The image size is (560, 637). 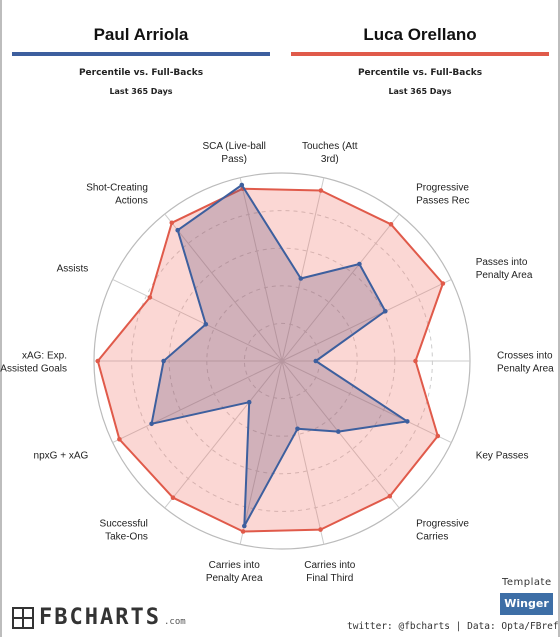 What do you see at coordinates (124, 531) in the screenshot?
I see `axis-label: Successful Take-Ons` at bounding box center [124, 531].